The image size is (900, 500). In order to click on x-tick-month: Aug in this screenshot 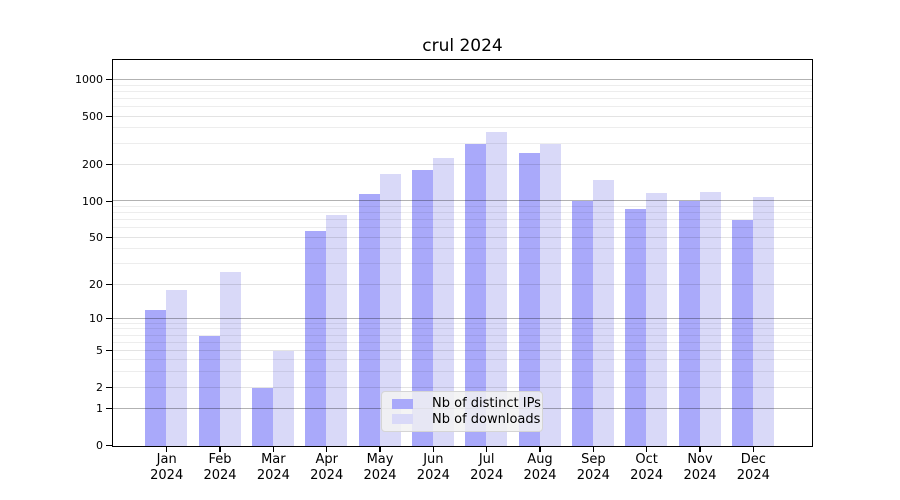, I will do `click(540, 459)`.